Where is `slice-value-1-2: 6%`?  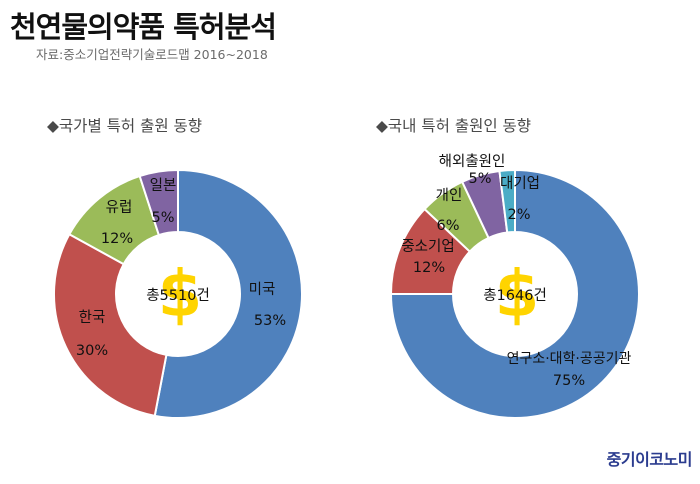
slice-value-1-2: 6% is located at coordinates (447, 226).